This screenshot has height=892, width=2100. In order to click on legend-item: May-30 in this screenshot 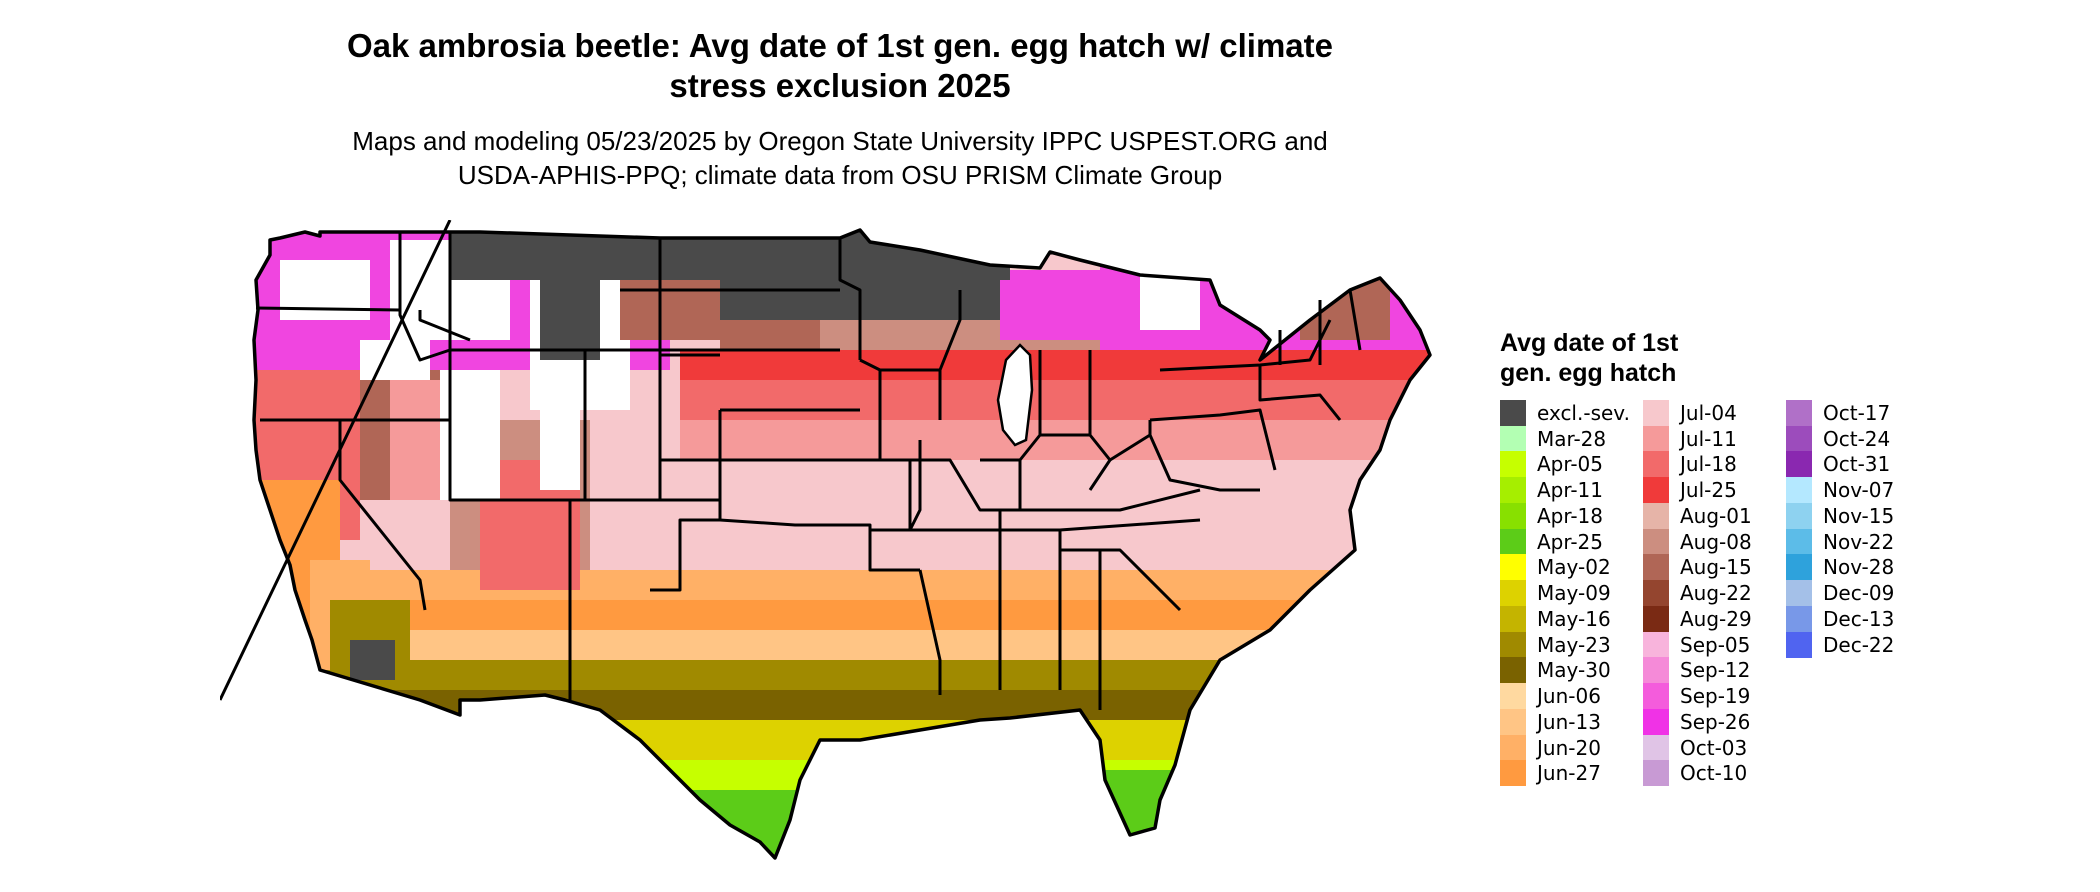, I will do `click(1571, 670)`.